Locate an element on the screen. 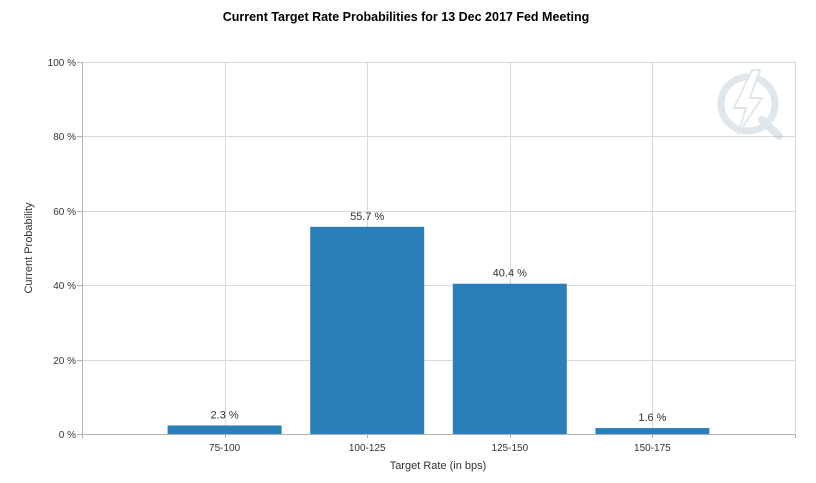 The height and width of the screenshot is (483, 816). x-tick-label: 125-150 is located at coordinates (509, 448).